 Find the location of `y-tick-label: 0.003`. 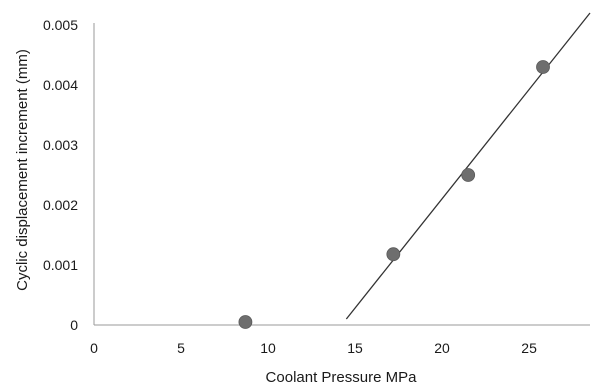

y-tick-label: 0.003 is located at coordinates (60, 145).